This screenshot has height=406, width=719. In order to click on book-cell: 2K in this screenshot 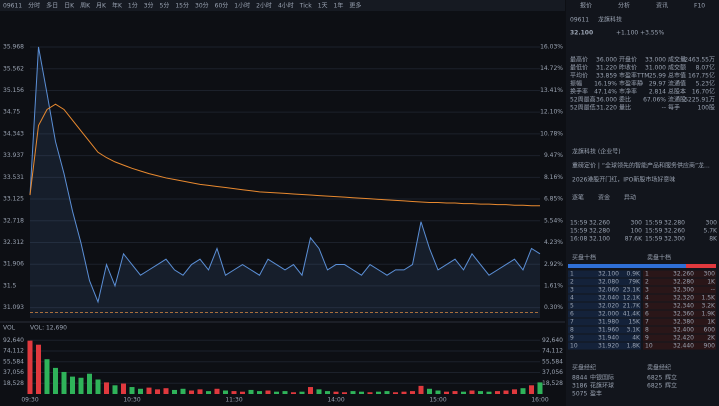, I will do `click(711, 338)`.